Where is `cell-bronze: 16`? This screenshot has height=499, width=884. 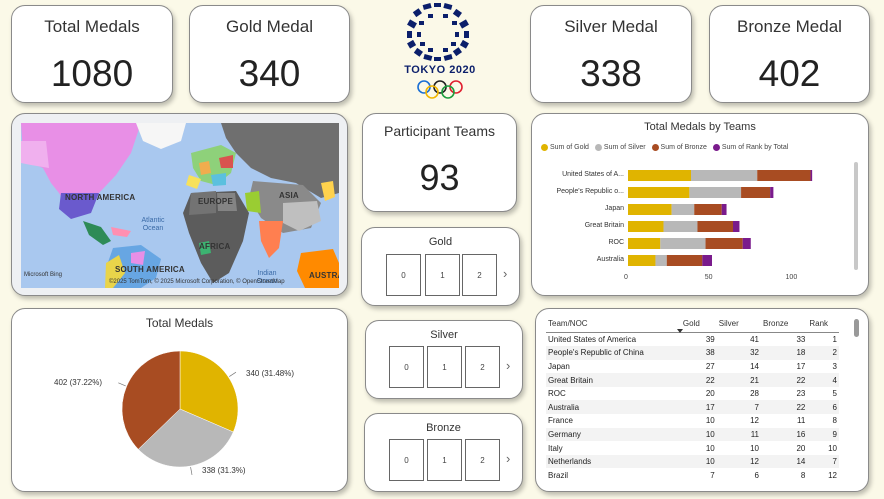 cell-bronze: 16 is located at coordinates (784, 434).